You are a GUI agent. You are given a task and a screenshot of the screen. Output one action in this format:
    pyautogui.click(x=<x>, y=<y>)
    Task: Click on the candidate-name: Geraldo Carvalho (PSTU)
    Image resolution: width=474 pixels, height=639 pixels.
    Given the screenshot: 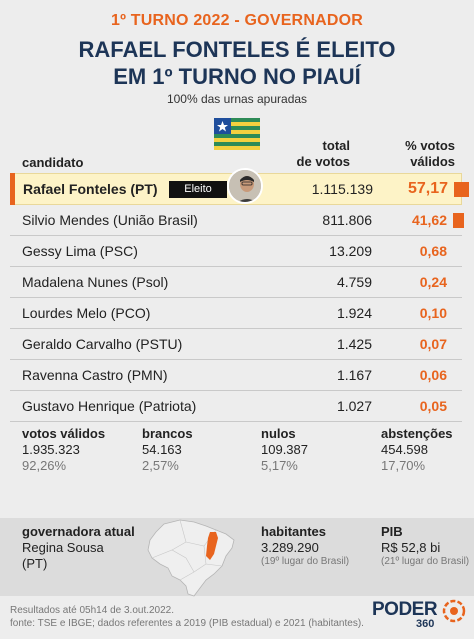 What is the action you would take?
    pyautogui.click(x=102, y=344)
    